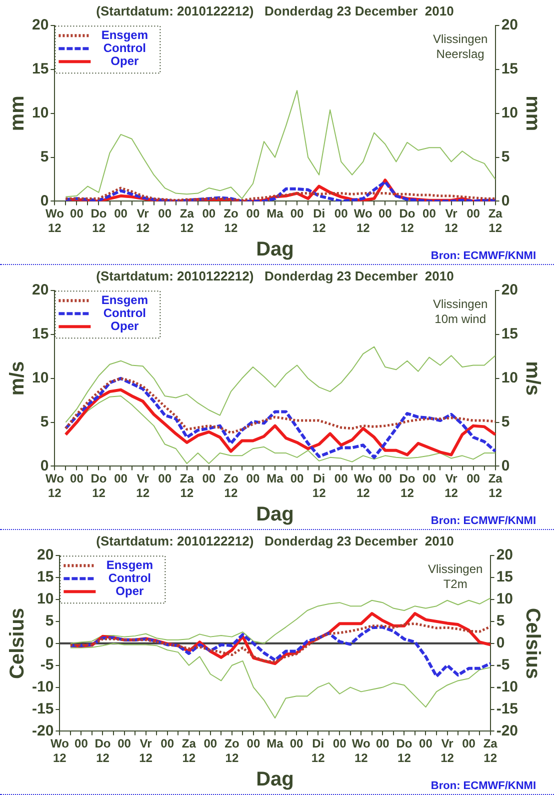 The height and width of the screenshot is (795, 554). I want to click on y-tick-label: -15, so click(43, 709).